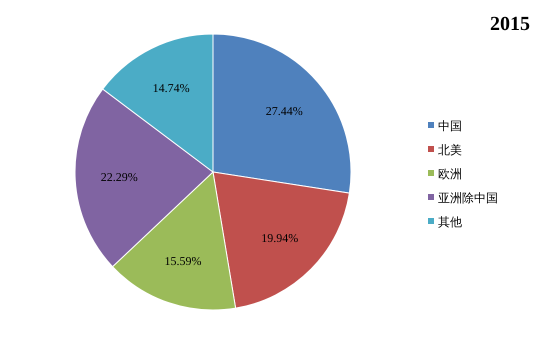 This screenshot has width=543, height=339. Describe the element at coordinates (183, 261) in the screenshot. I see `data-label: 15.59%` at that location.